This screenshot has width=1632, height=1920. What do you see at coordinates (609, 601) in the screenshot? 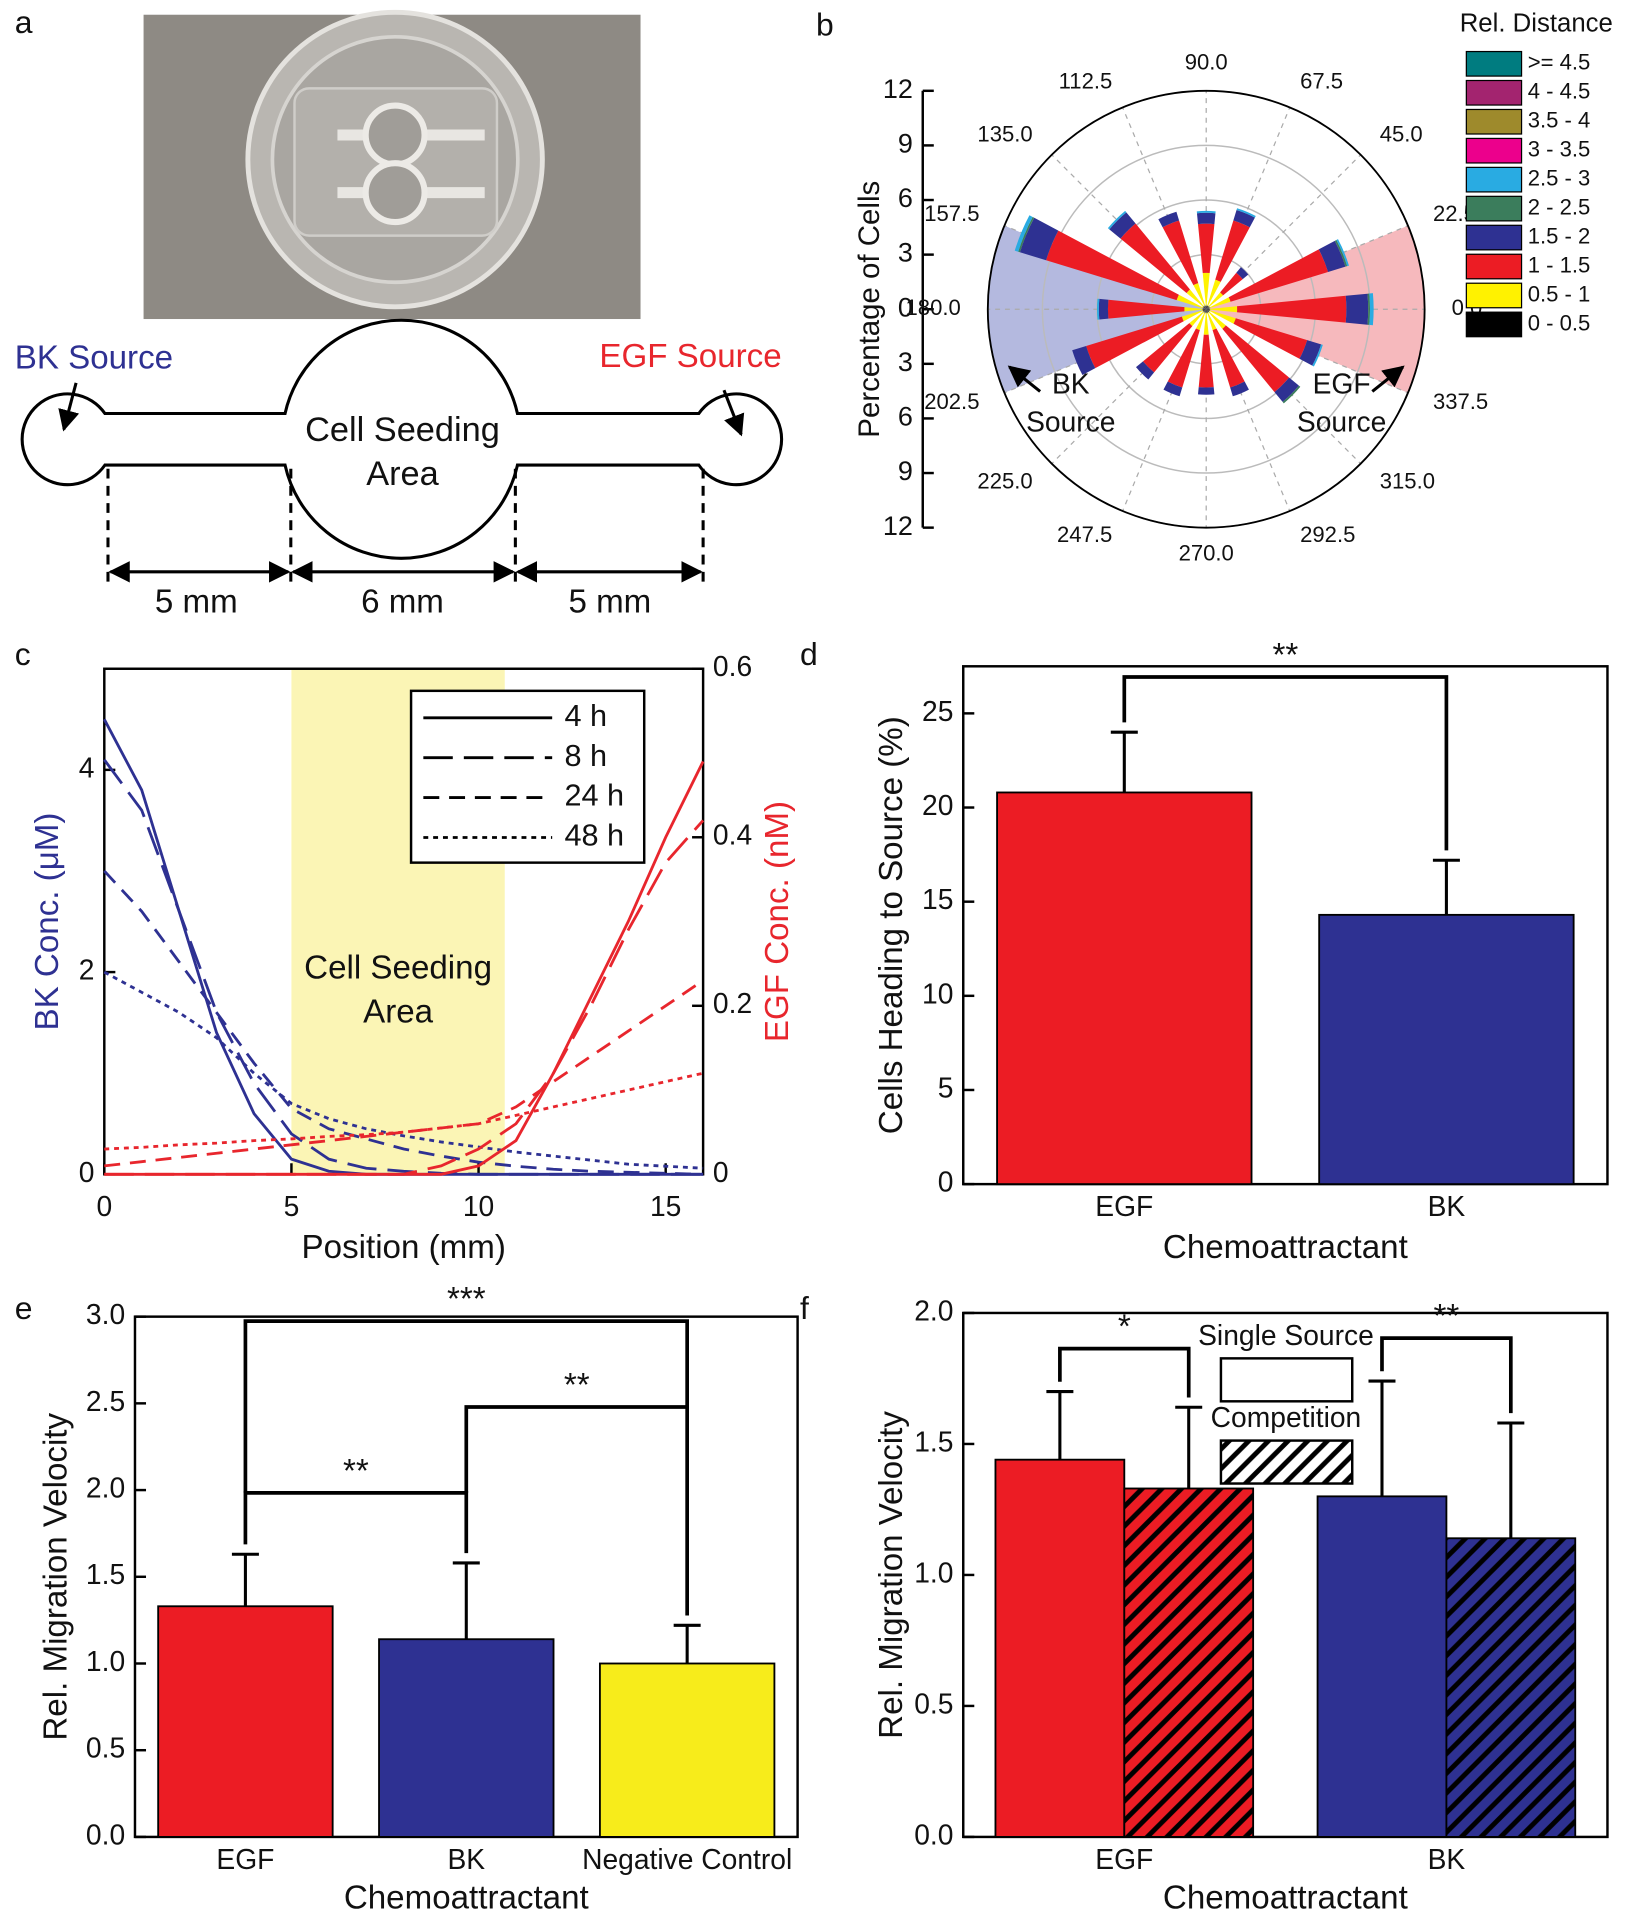
I see `span-label: 5 mm` at bounding box center [609, 601].